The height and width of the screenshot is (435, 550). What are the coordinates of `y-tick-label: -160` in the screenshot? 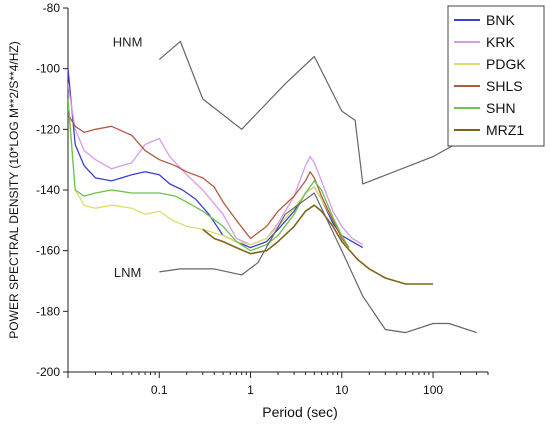 It's located at (48, 251).